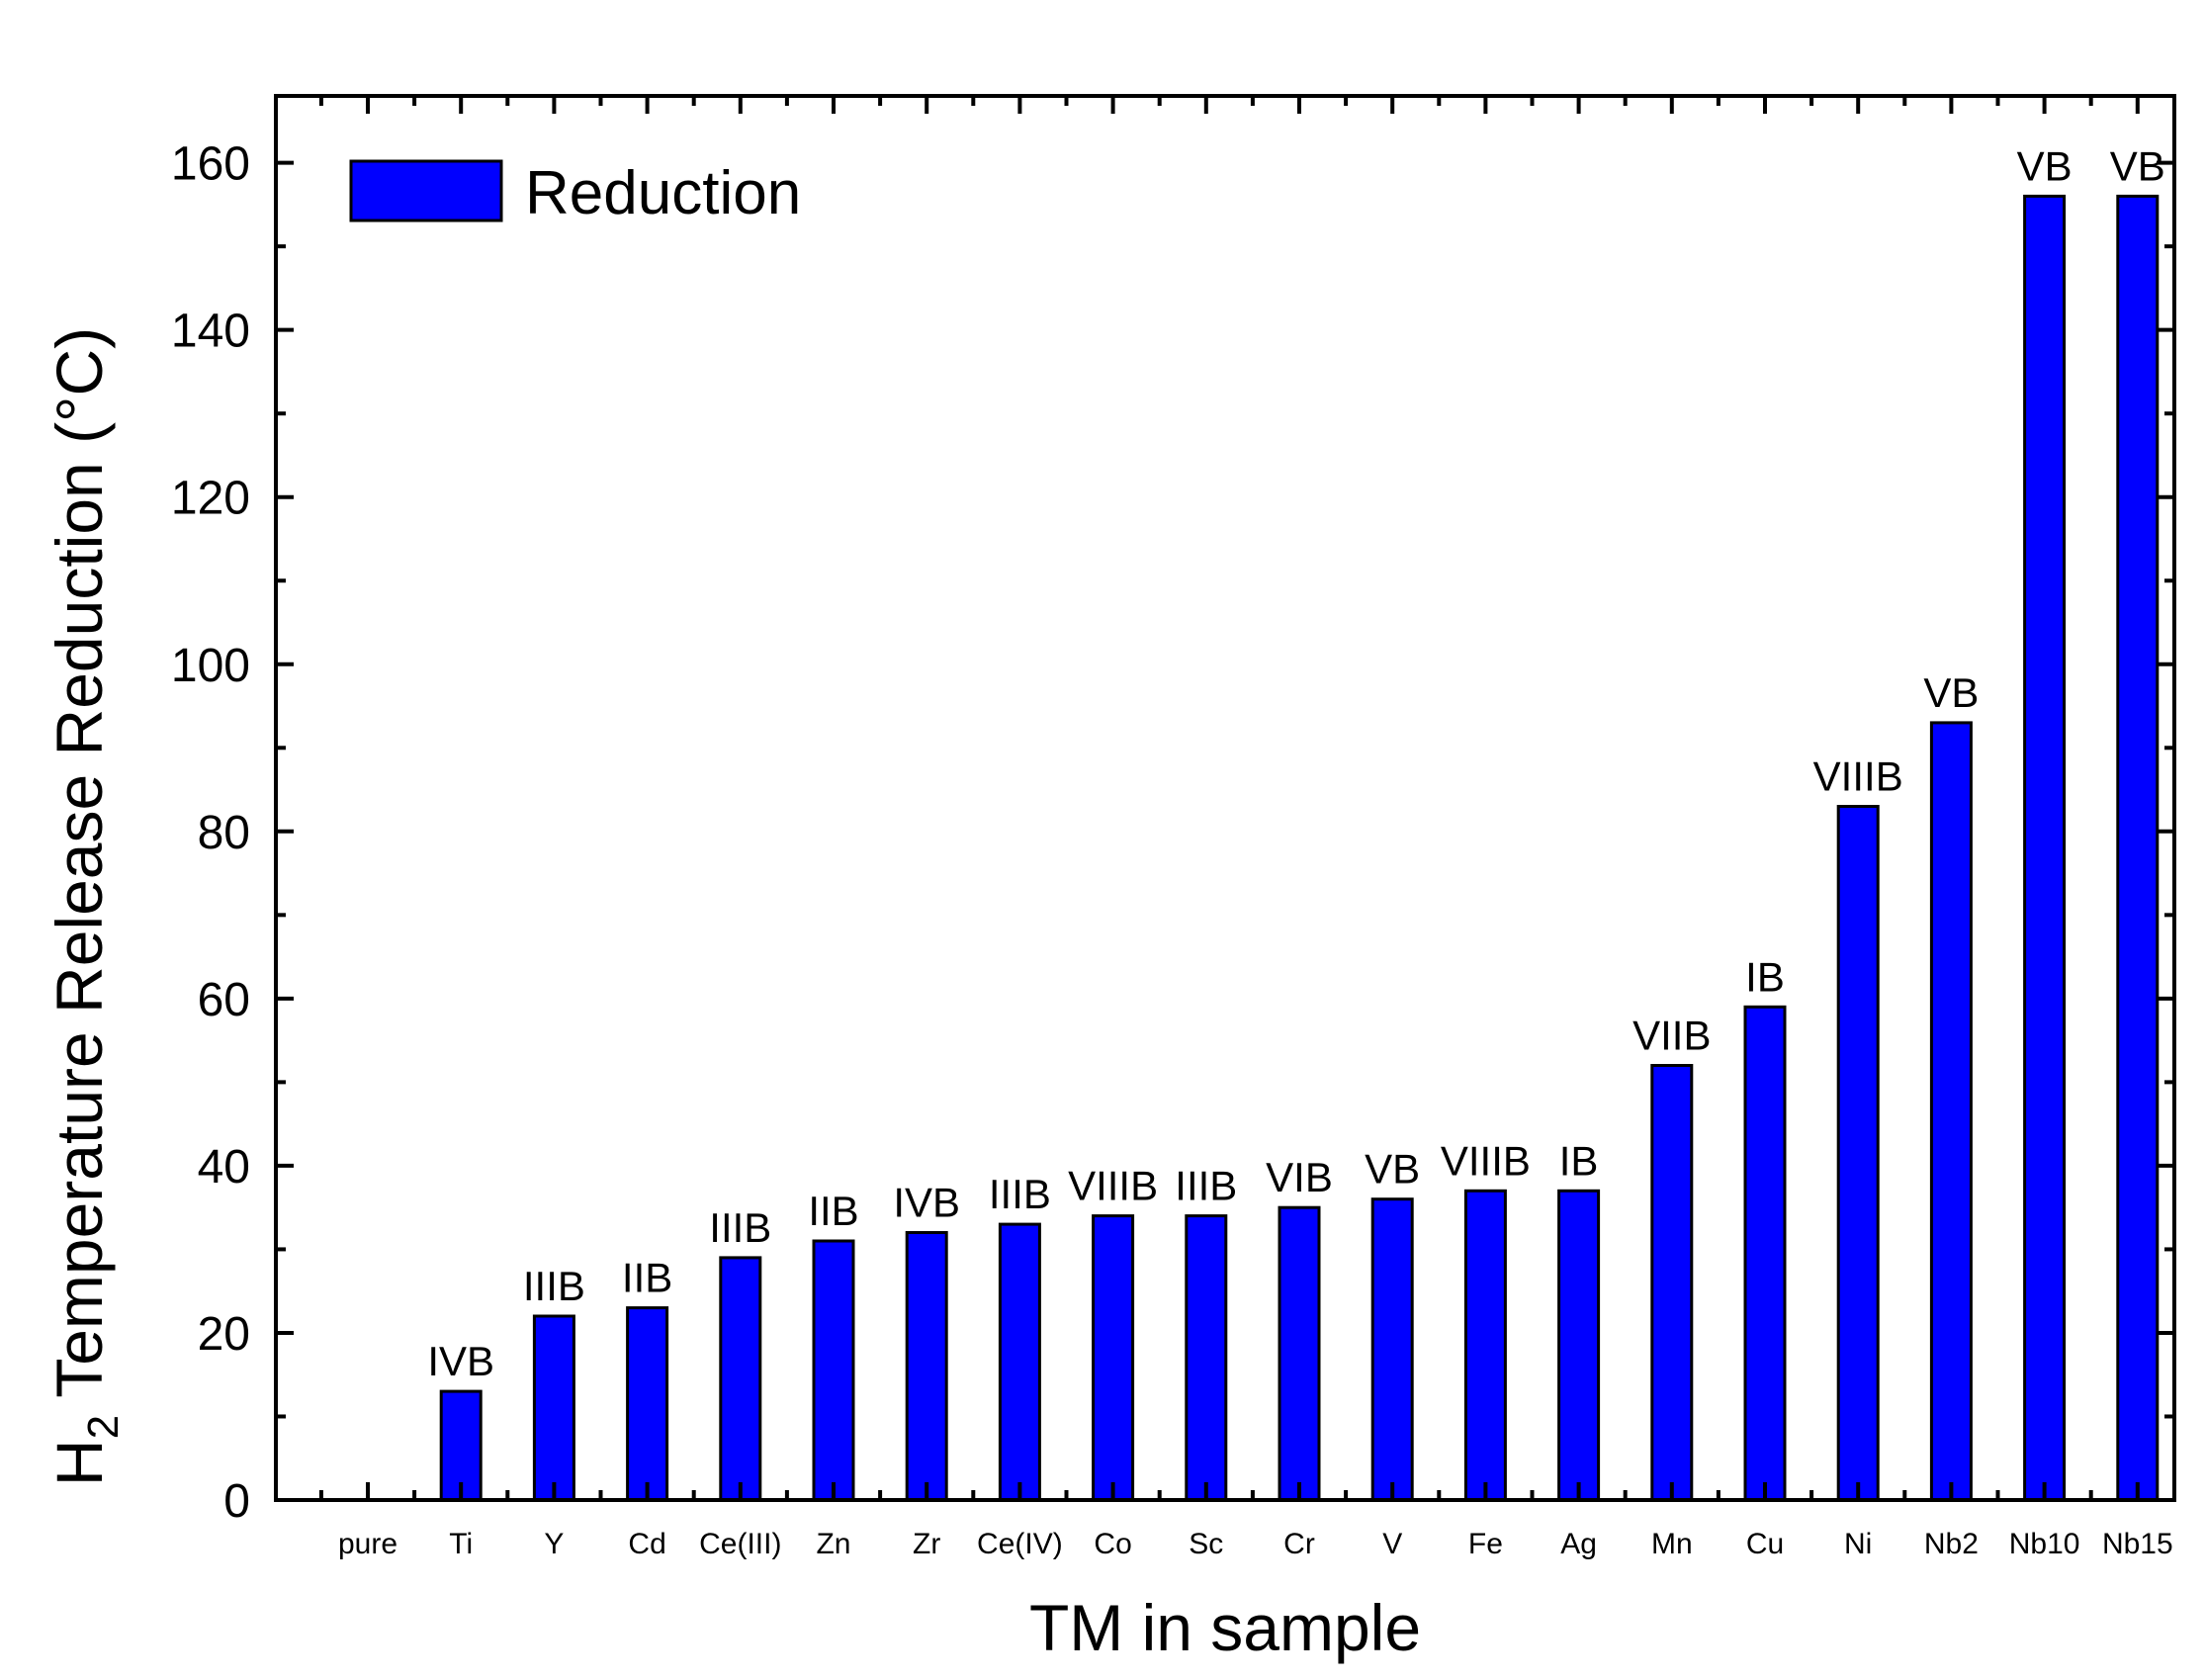 The height and width of the screenshot is (1680, 2205). I want to click on bar-nb10, so click(2045, 848).